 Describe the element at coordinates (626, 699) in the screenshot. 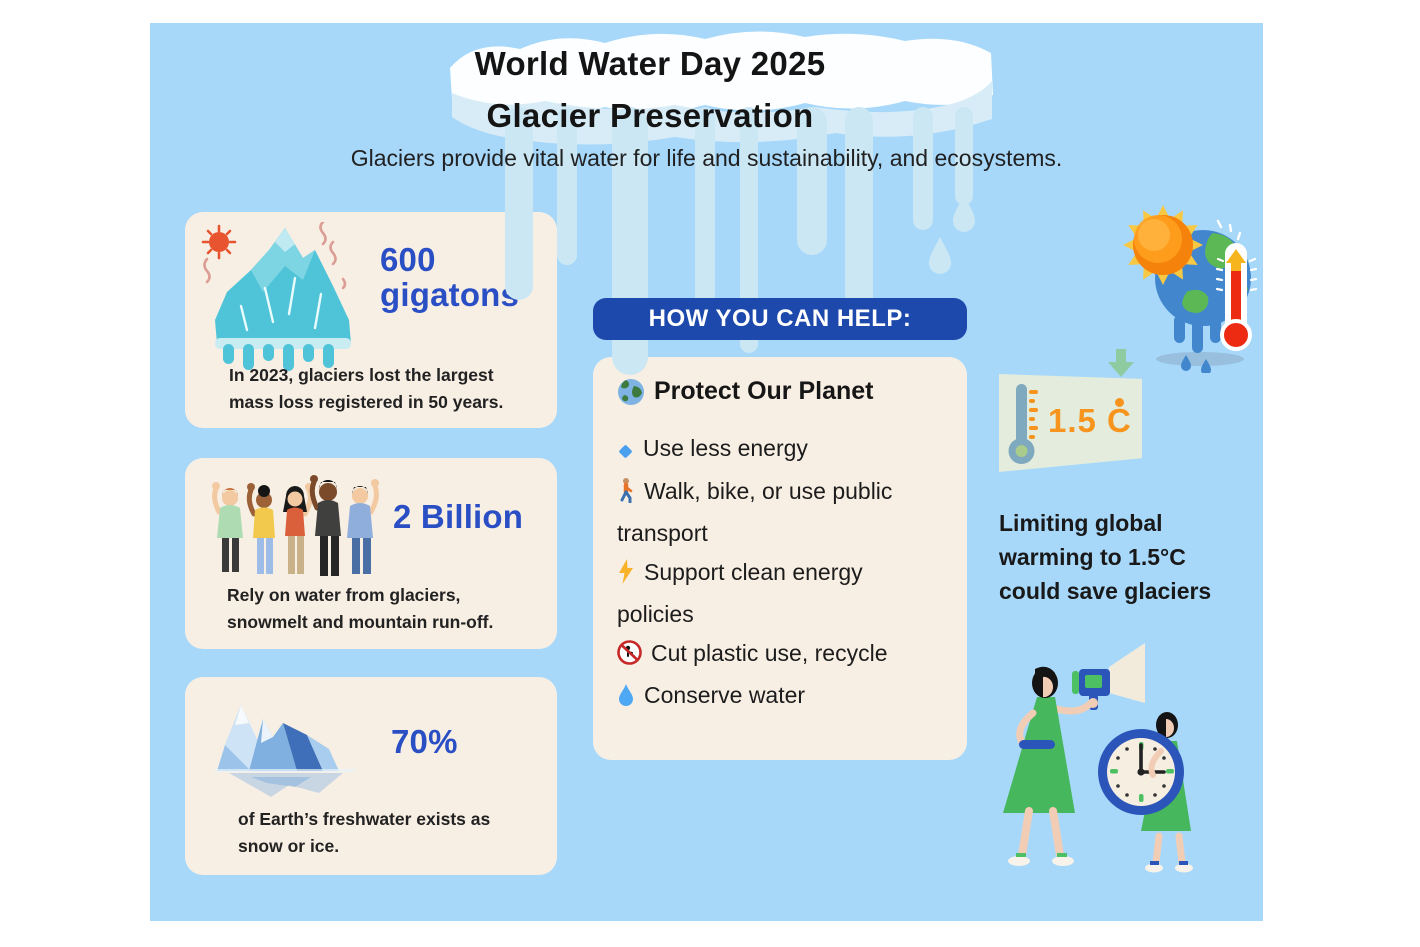

I see `water-drop-icon` at that location.